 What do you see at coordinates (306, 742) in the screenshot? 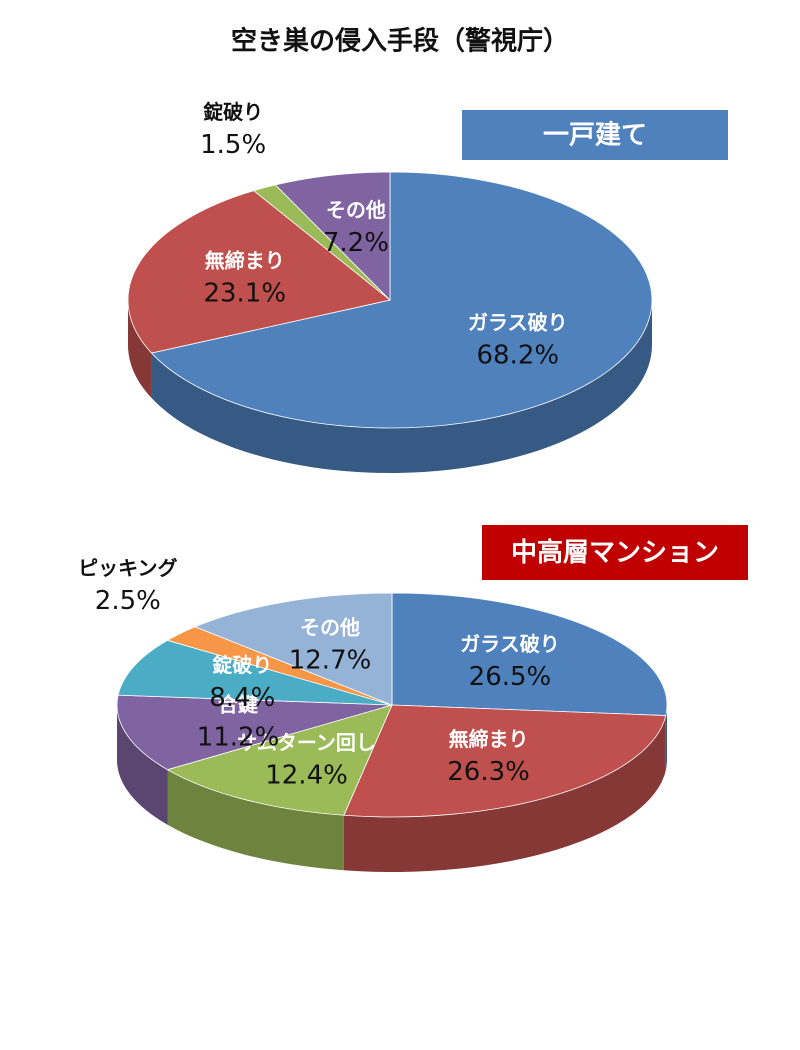
I see `slice-label: サムターン回し` at bounding box center [306, 742].